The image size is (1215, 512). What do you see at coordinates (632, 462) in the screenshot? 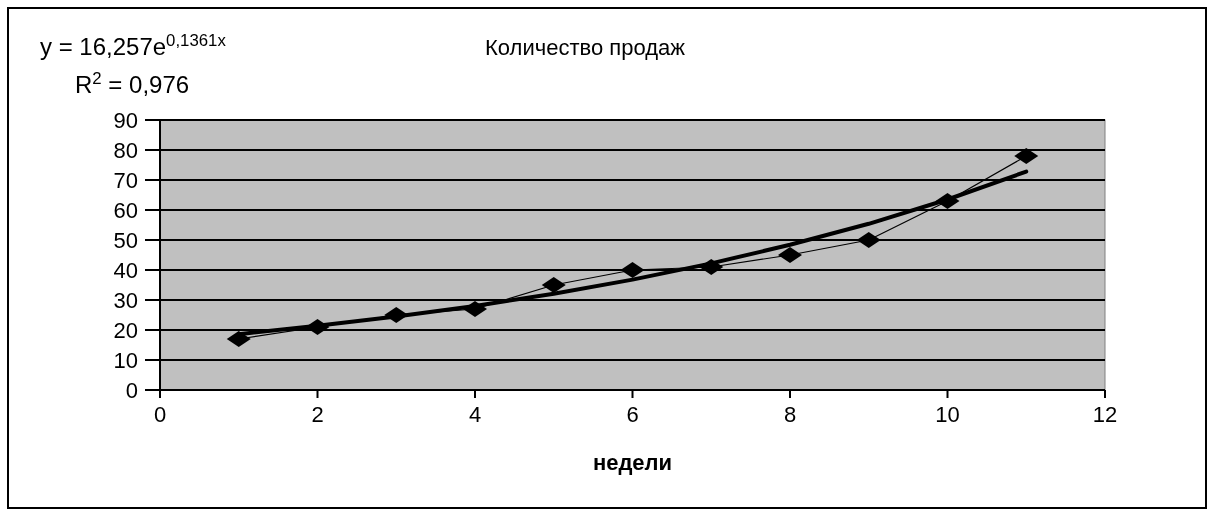
I see `x-axis-title: недели` at bounding box center [632, 462].